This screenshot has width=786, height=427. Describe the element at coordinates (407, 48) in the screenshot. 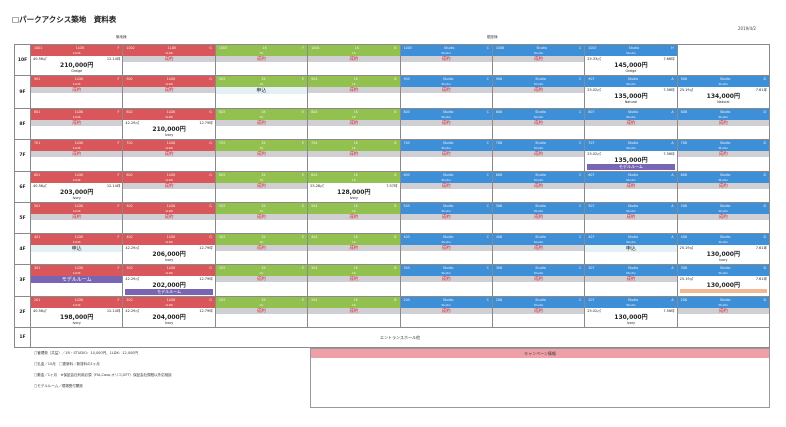

I see `unit-number: 1005` at that location.